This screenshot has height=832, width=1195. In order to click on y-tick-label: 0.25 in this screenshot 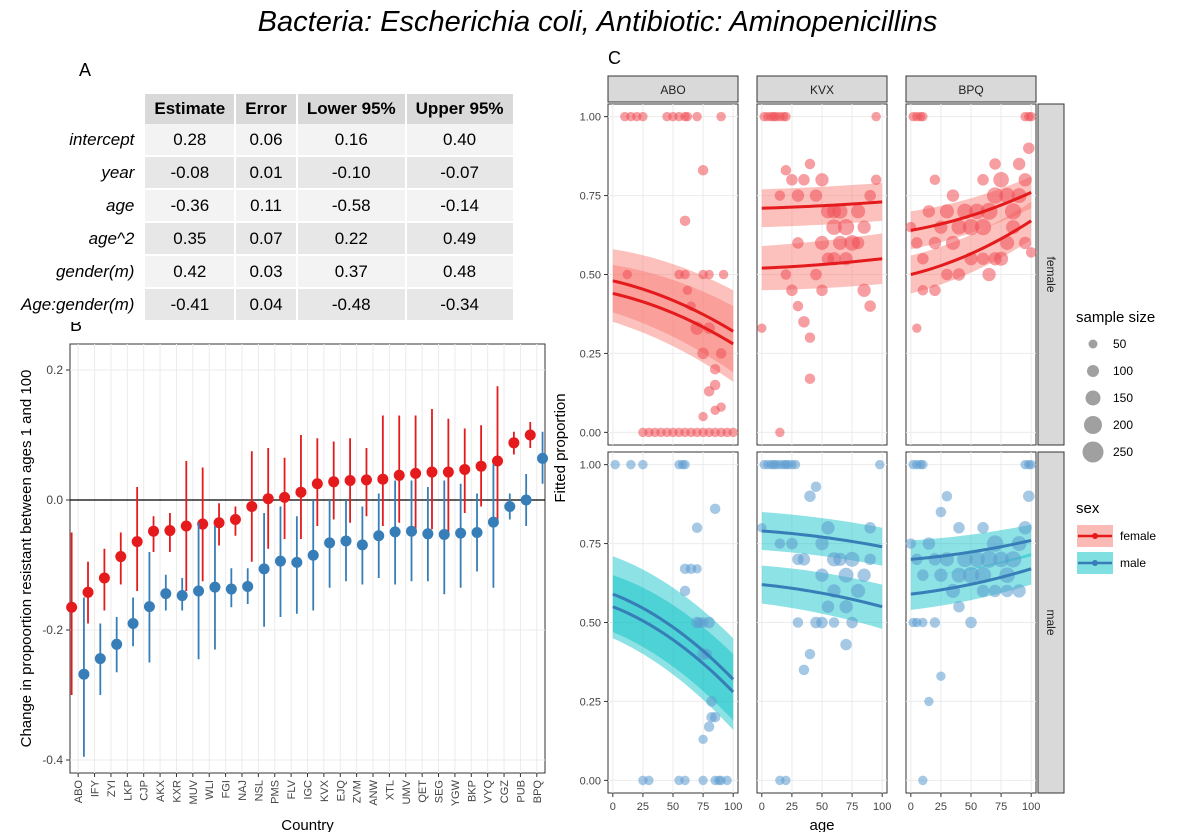, I will do `click(590, 354)`.